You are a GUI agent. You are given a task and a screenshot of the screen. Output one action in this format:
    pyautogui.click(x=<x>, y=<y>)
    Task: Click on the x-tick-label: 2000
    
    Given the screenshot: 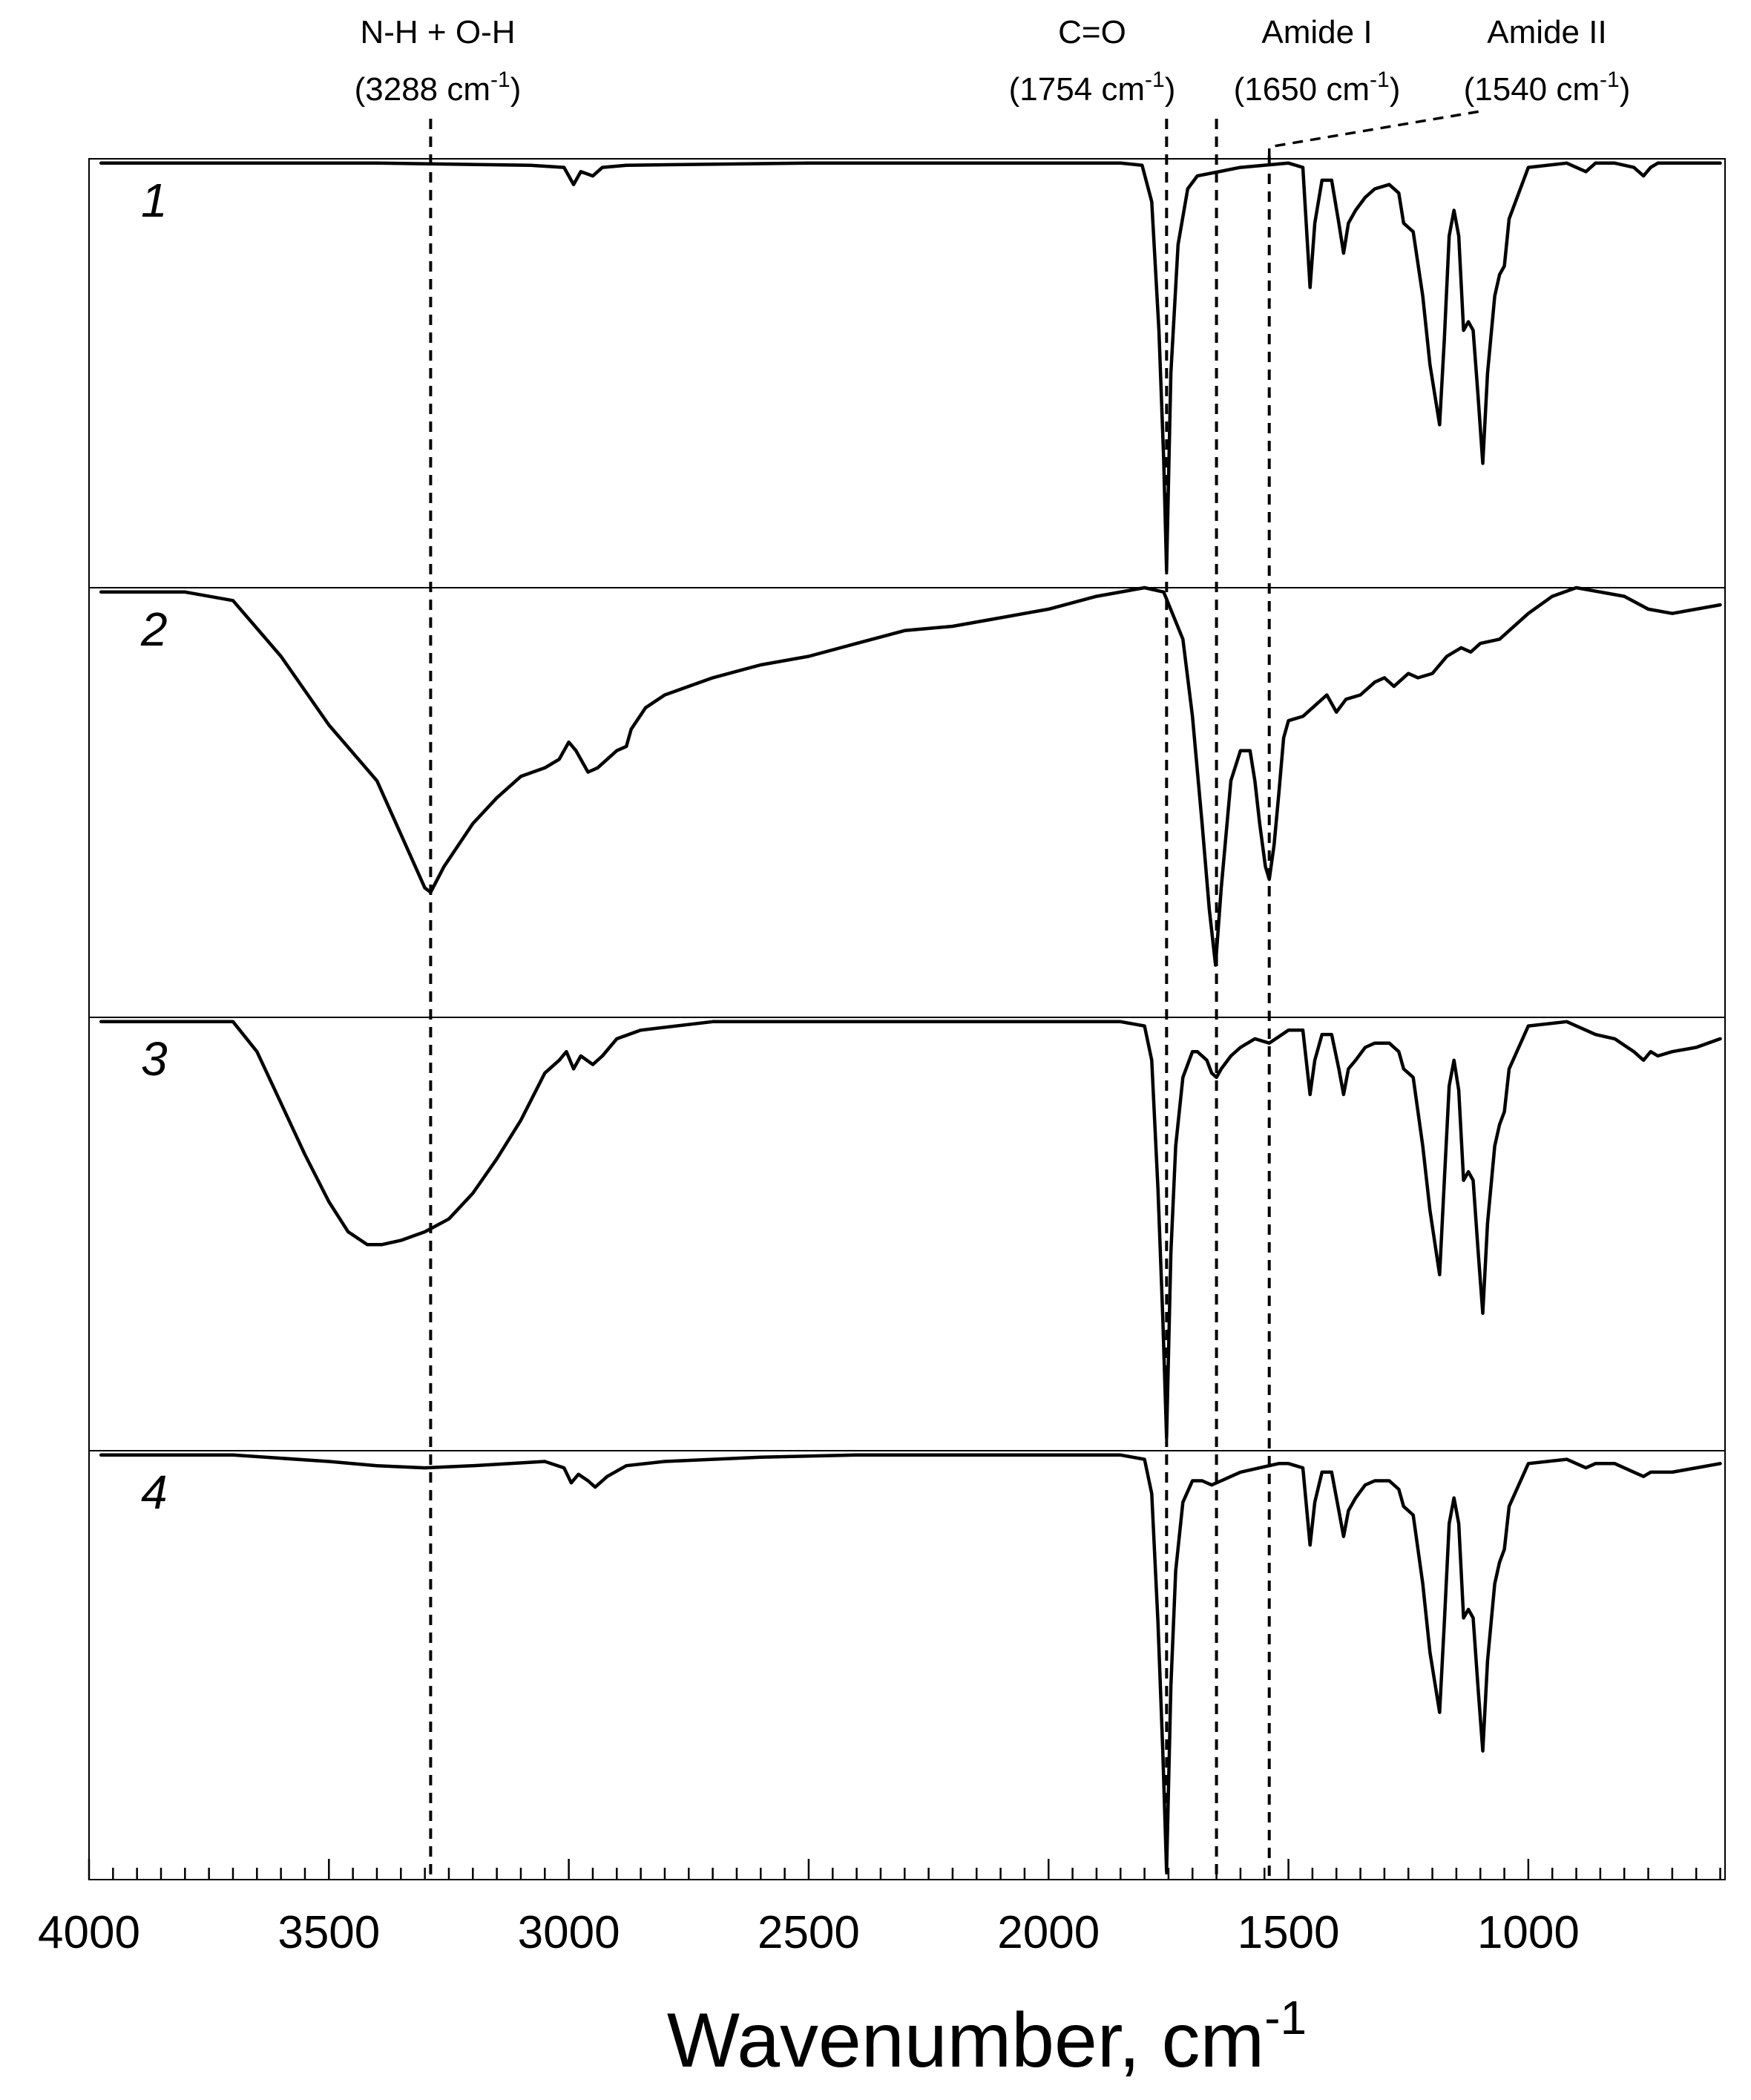 What is the action you would take?
    pyautogui.click(x=1048, y=1933)
    